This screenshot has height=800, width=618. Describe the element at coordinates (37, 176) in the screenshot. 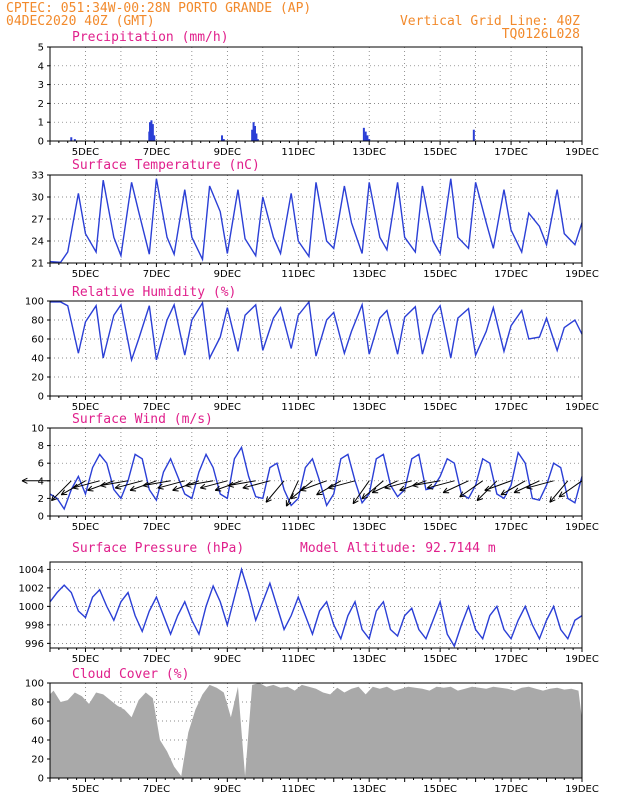

I see `y-tick-label: 33` at that location.